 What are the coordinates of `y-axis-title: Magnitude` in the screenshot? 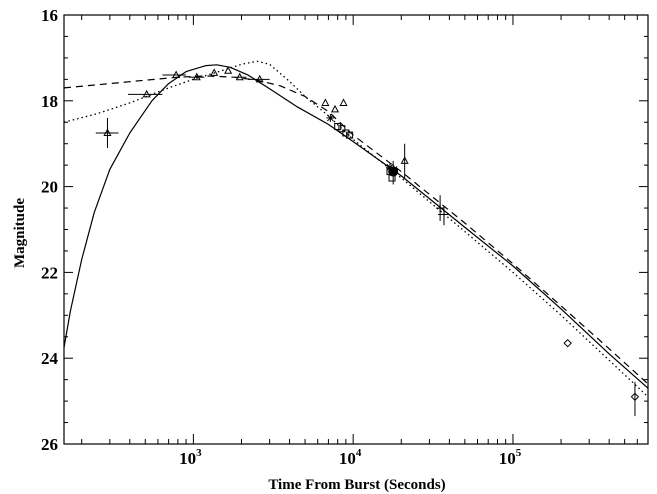 It's located at (20, 233).